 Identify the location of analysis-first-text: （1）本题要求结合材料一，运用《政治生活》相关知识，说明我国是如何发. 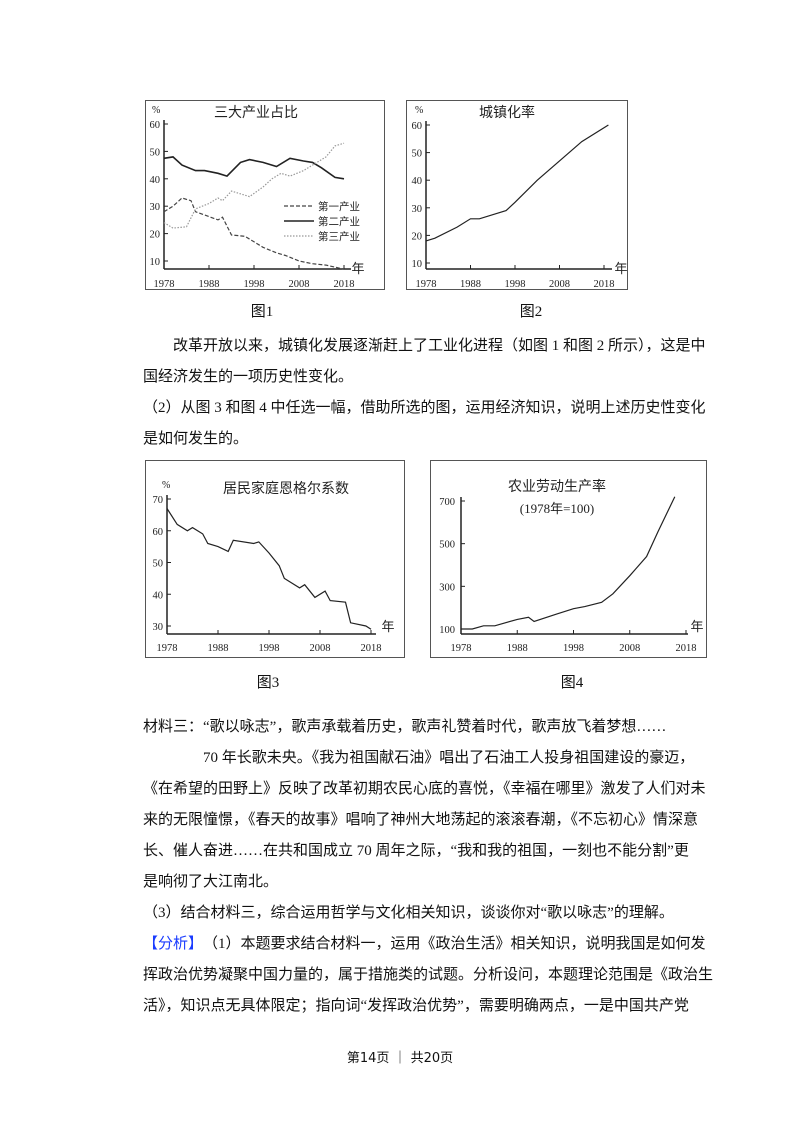
(454, 944).